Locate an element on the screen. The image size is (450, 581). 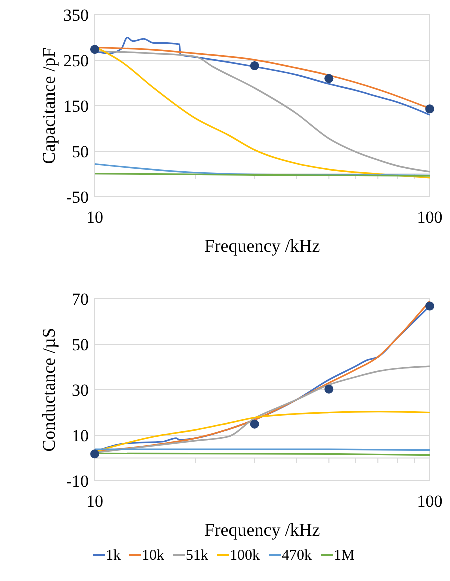
y-tick-label: 30 is located at coordinates (80, 390).